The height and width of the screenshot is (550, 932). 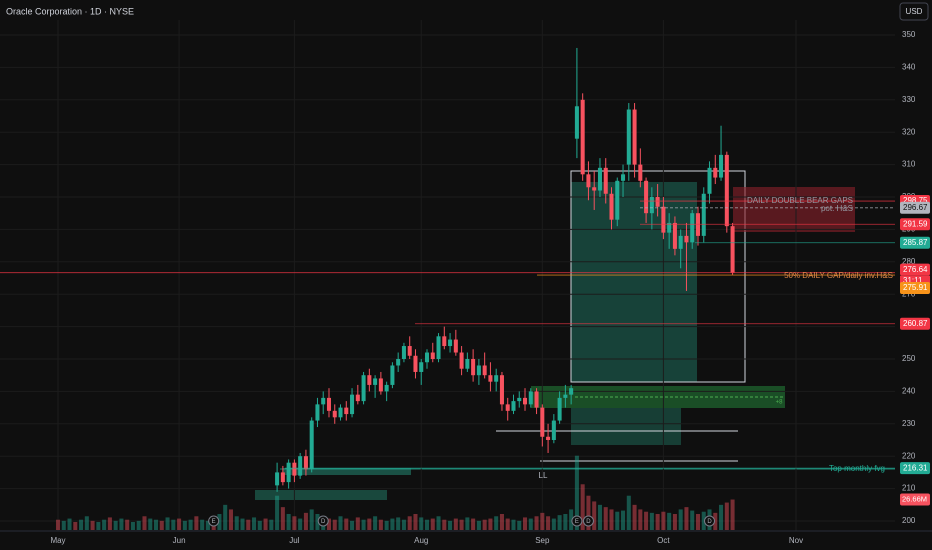 What do you see at coordinates (70, 11) in the screenshot?
I see `chart-title: Oracle Corporation · 1D · NYSE` at bounding box center [70, 11].